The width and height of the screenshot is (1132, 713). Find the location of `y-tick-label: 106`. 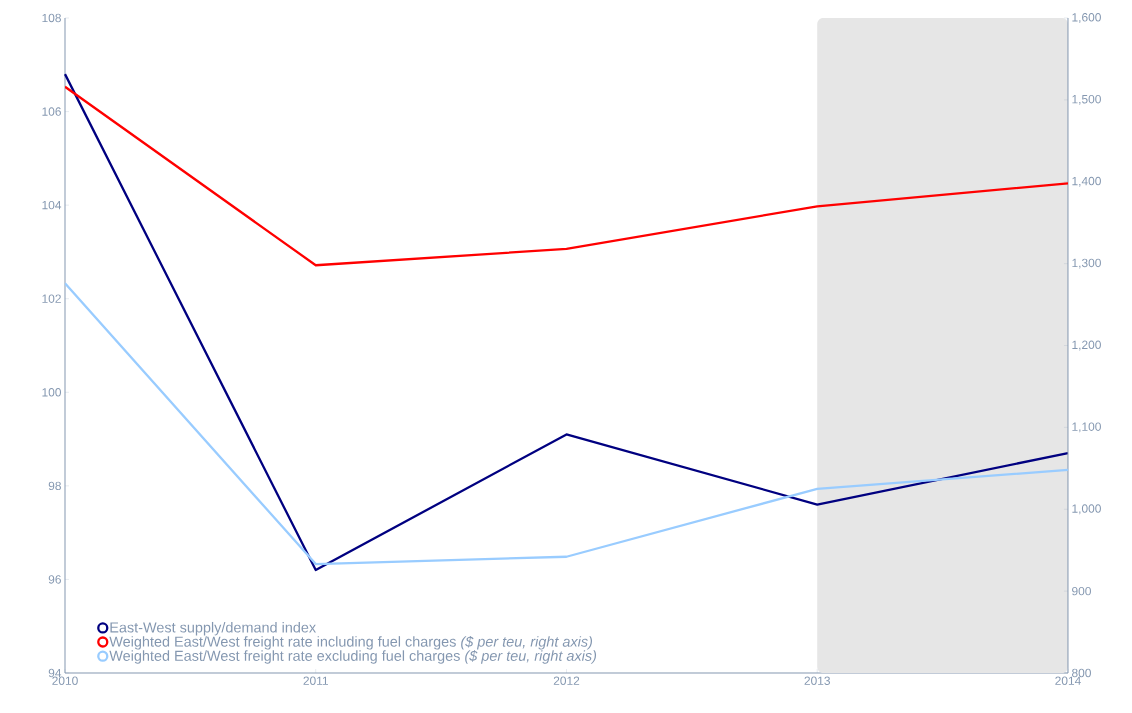

y-tick-label: 106 is located at coordinates (51, 111).